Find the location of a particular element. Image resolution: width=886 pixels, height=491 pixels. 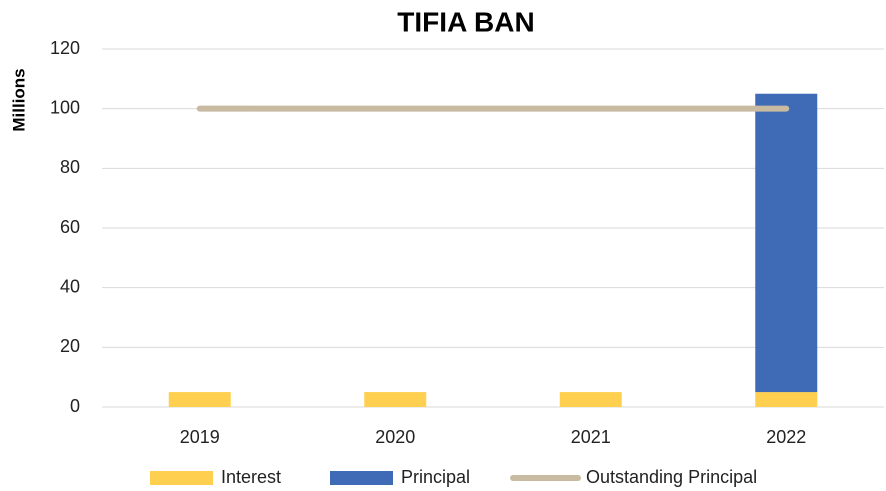

legend-label: Interest is located at coordinates (251, 477).